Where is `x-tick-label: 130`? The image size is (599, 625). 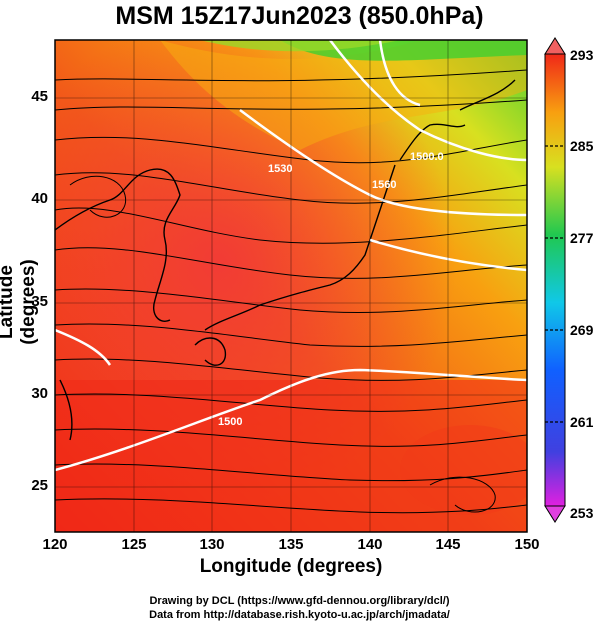 x-tick-label: 130 is located at coordinates (212, 544).